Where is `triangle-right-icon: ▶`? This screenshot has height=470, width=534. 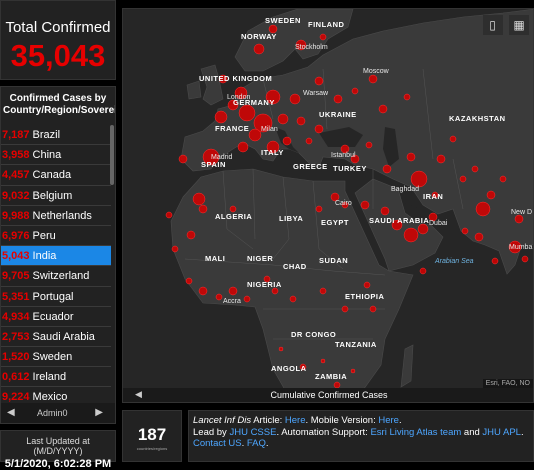 triangle-right-icon: ▶ is located at coordinates (99, 412).